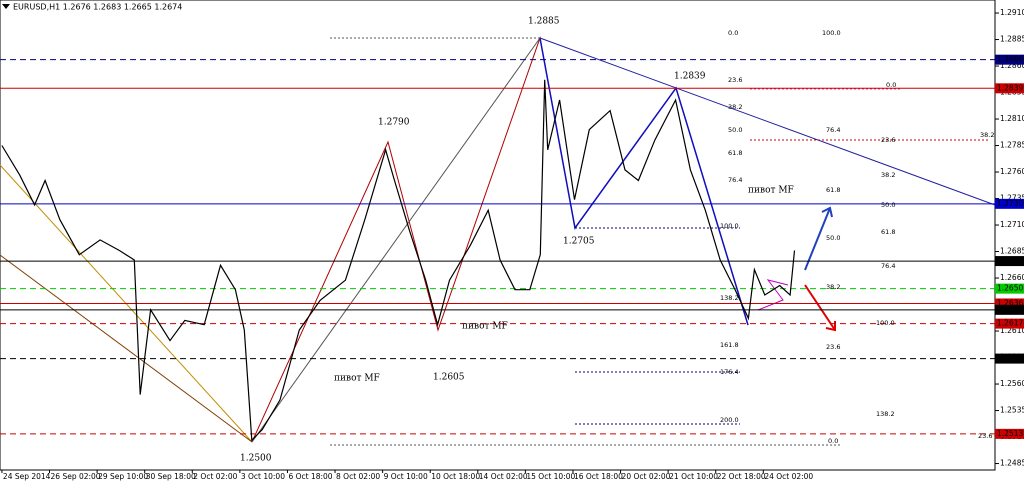 This screenshot has height=482, width=1024. I want to click on x-tick-label: 24 Sep 2014, so click(27, 476).